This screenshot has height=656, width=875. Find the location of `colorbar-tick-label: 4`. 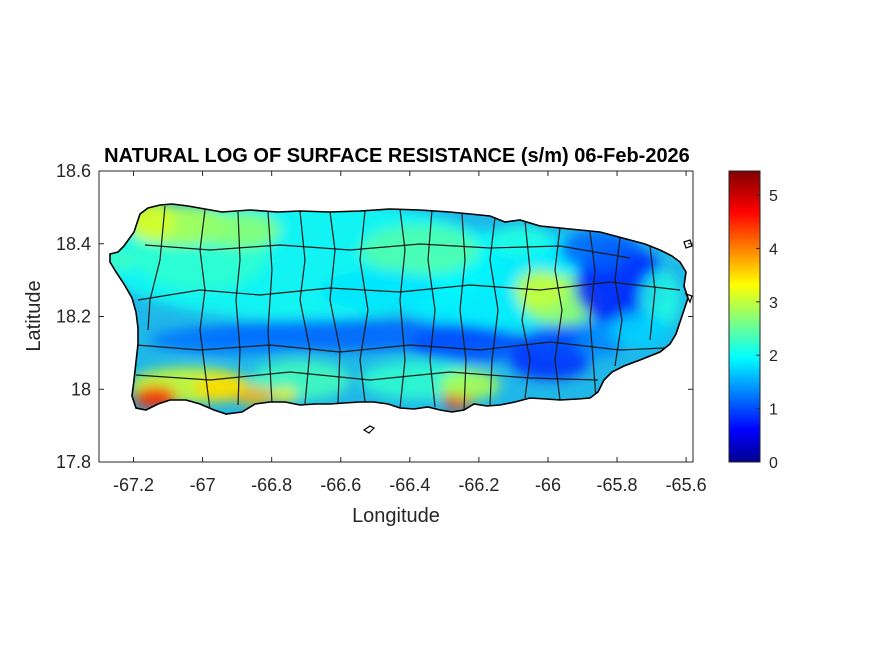

colorbar-tick-label: 4 is located at coordinates (773, 249).